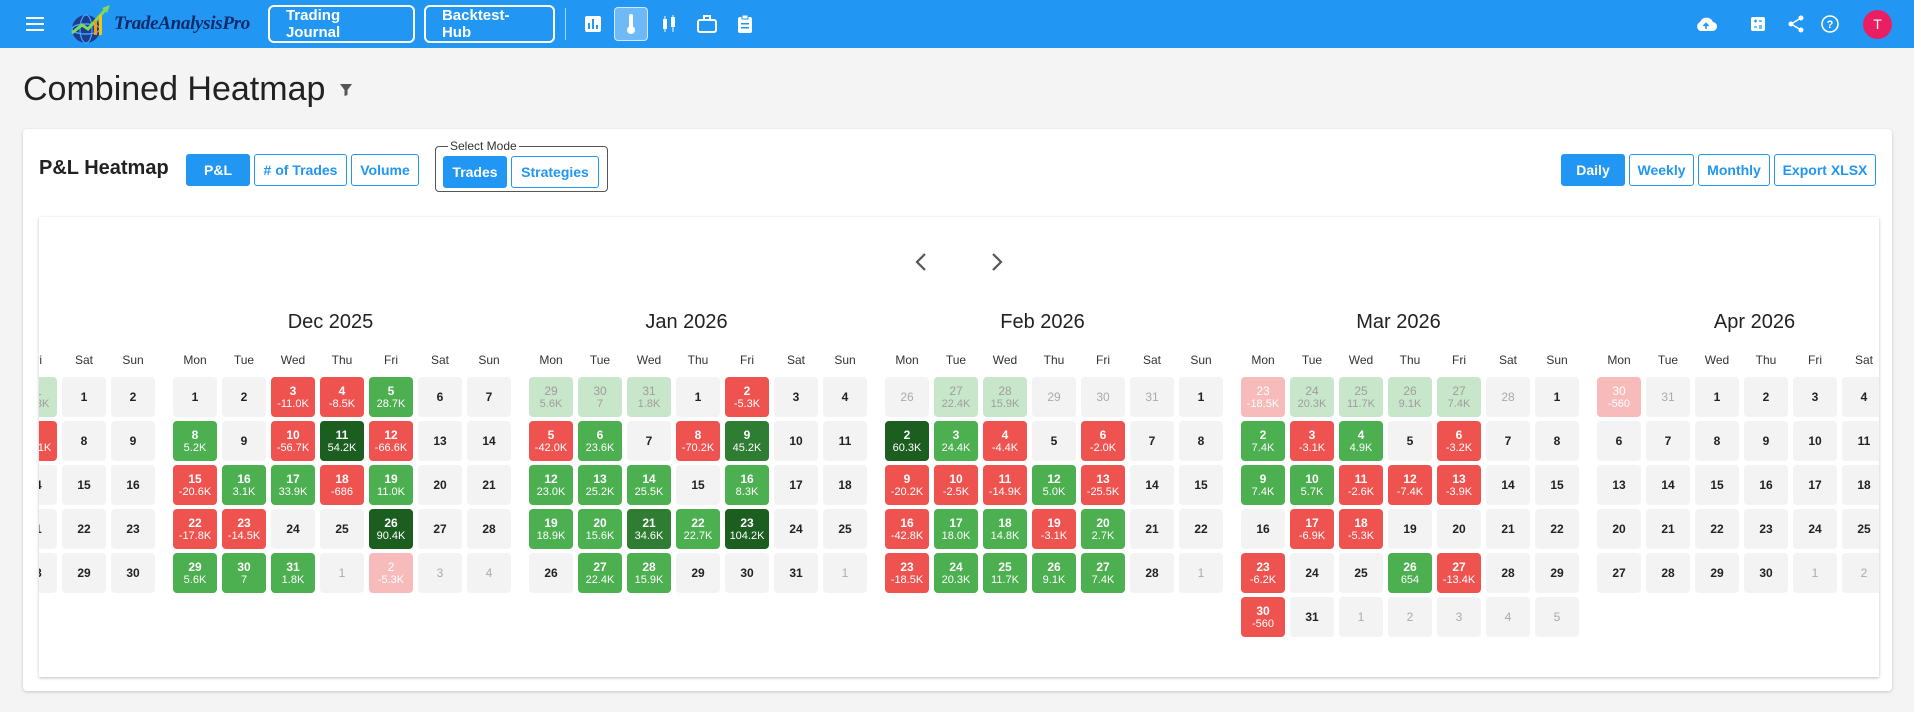 The image size is (1914, 712). Describe the element at coordinates (342, 441) in the screenshot. I see `day-cell: 11 54.2K` at that location.